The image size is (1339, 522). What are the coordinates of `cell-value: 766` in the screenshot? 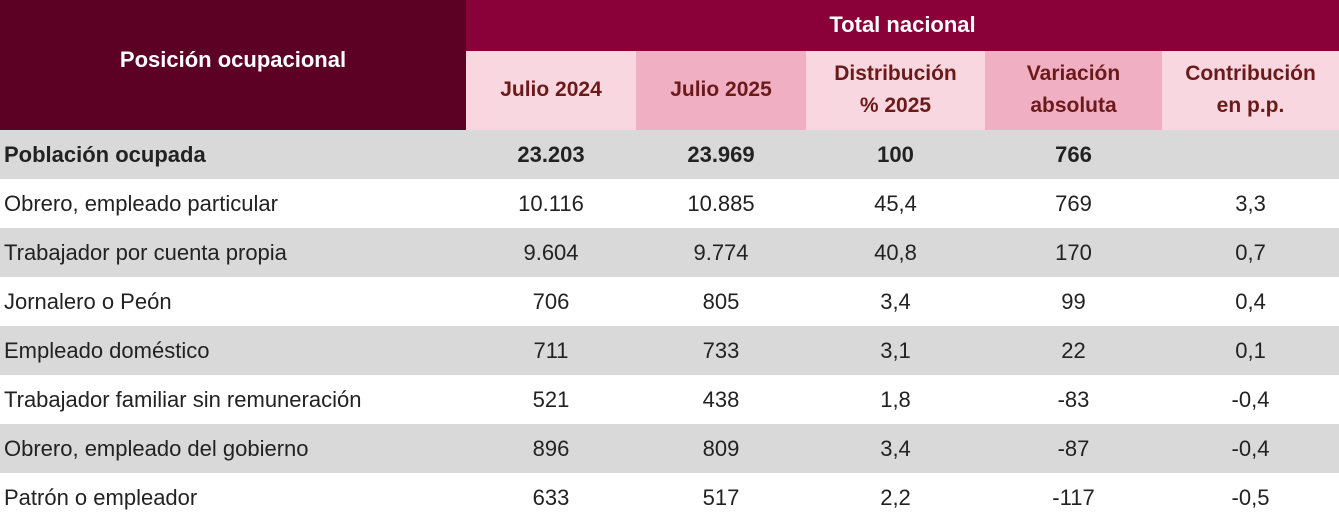 It's located at (1073, 154).